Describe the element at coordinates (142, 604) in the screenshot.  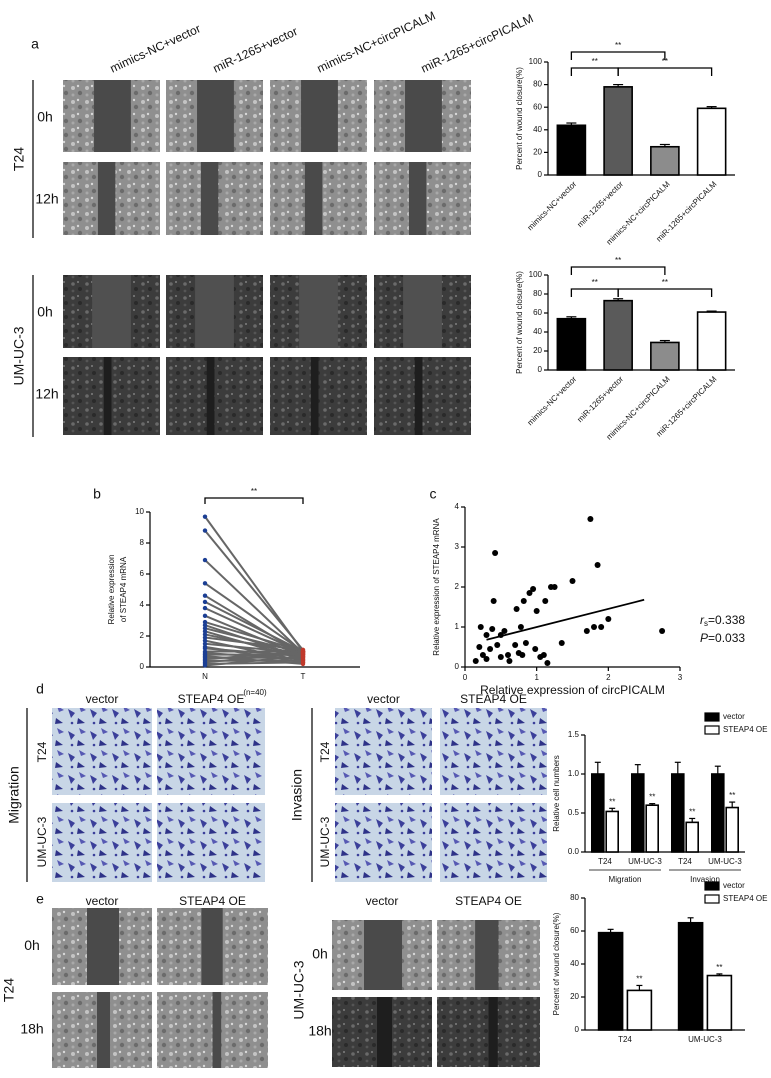
I see `y-tick-label: 4` at that location.